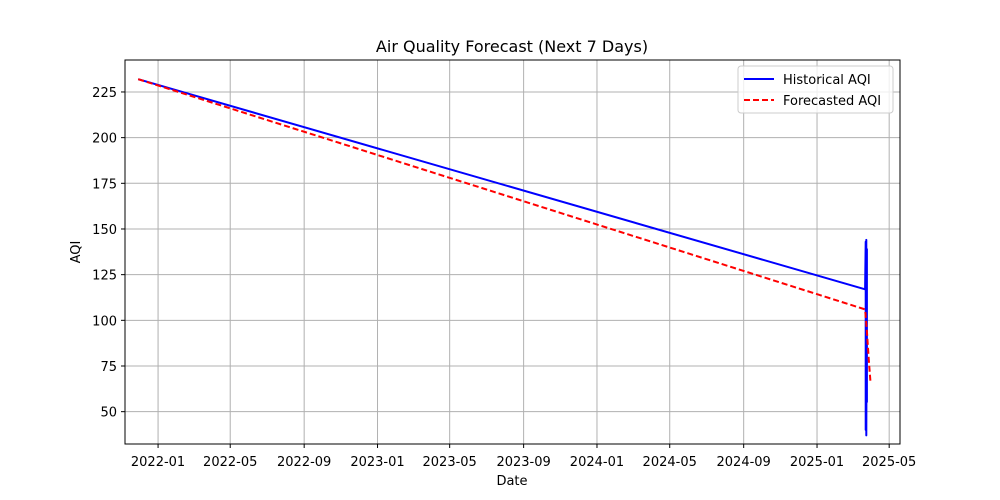 This screenshot has height=500, width=1000. Describe the element at coordinates (104, 230) in the screenshot. I see `y-tick-label: 150` at that location.